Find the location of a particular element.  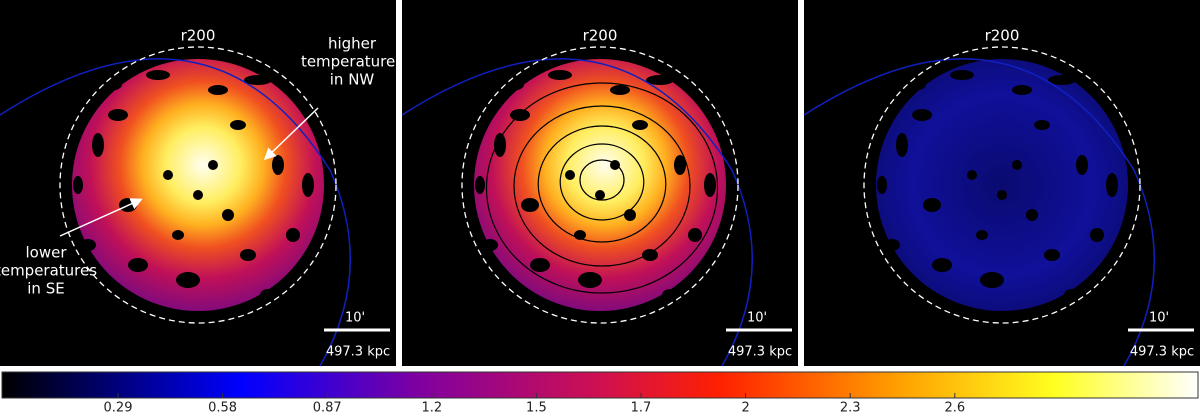

annotation: lower is located at coordinates (46, 253).